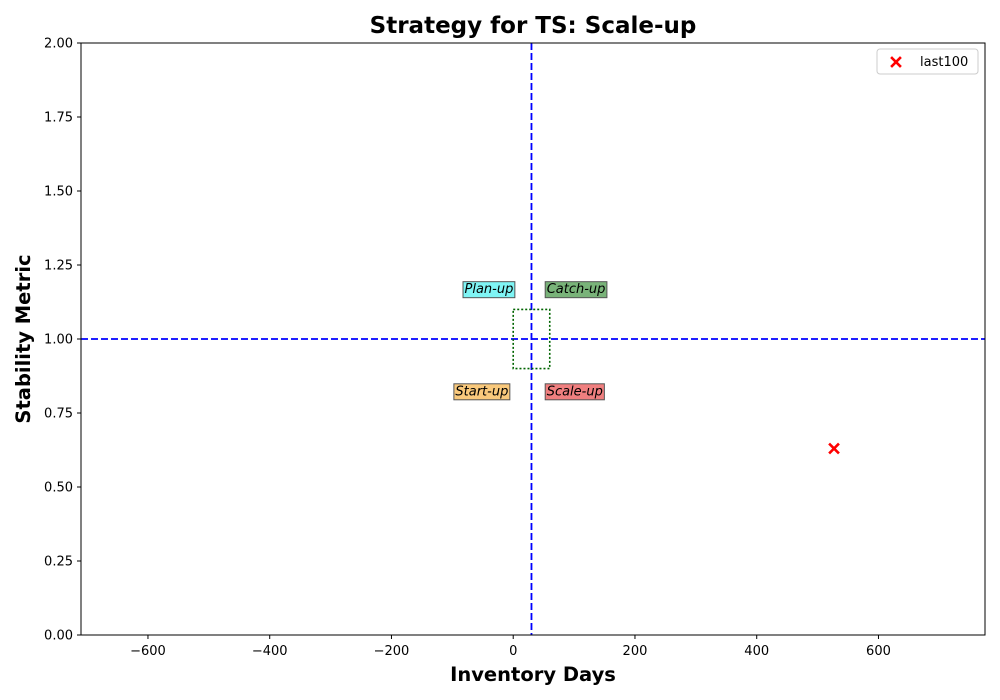  I want to click on quadrant-label: Catch-up, so click(576, 289).